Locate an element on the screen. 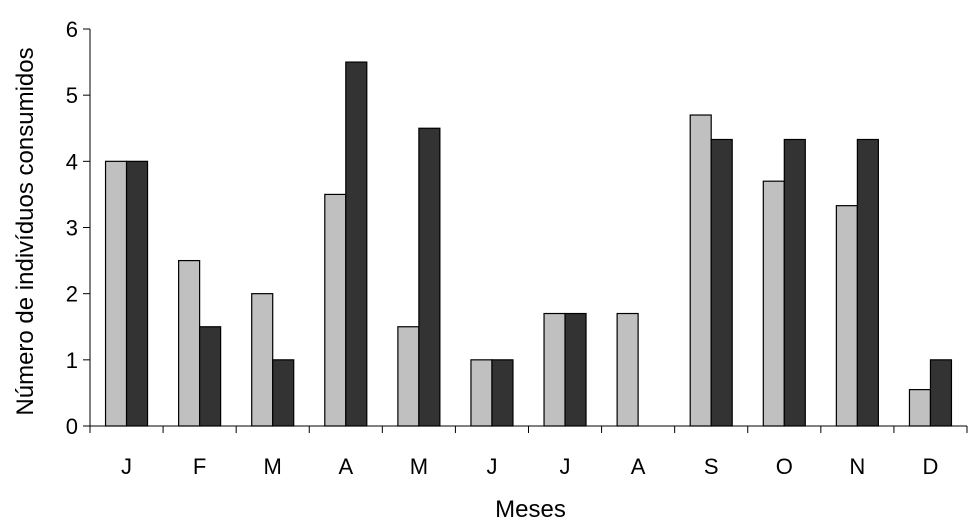  x-axis-title: Meses is located at coordinates (530, 509).